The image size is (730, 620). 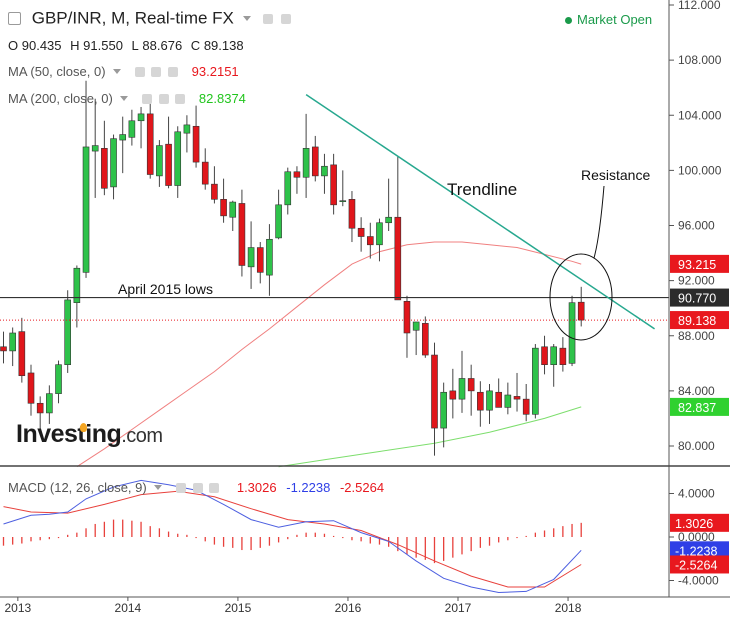 What do you see at coordinates (215, 72) in the screenshot?
I see `ma50-value: 93.2151` at bounding box center [215, 72].